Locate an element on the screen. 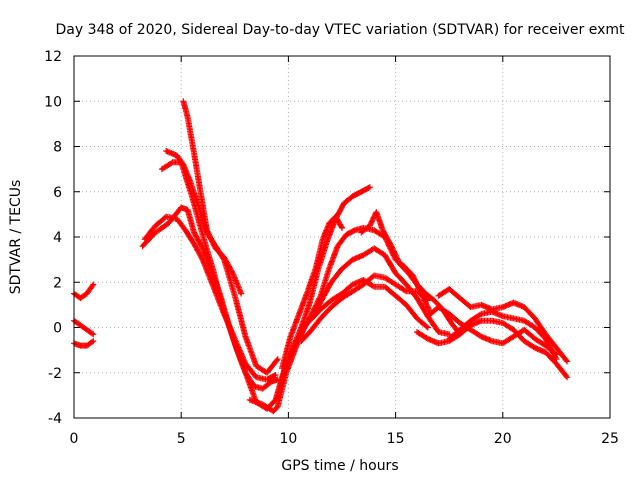 This screenshot has height=480, width=640. x-tick-label: 20 is located at coordinates (503, 439).